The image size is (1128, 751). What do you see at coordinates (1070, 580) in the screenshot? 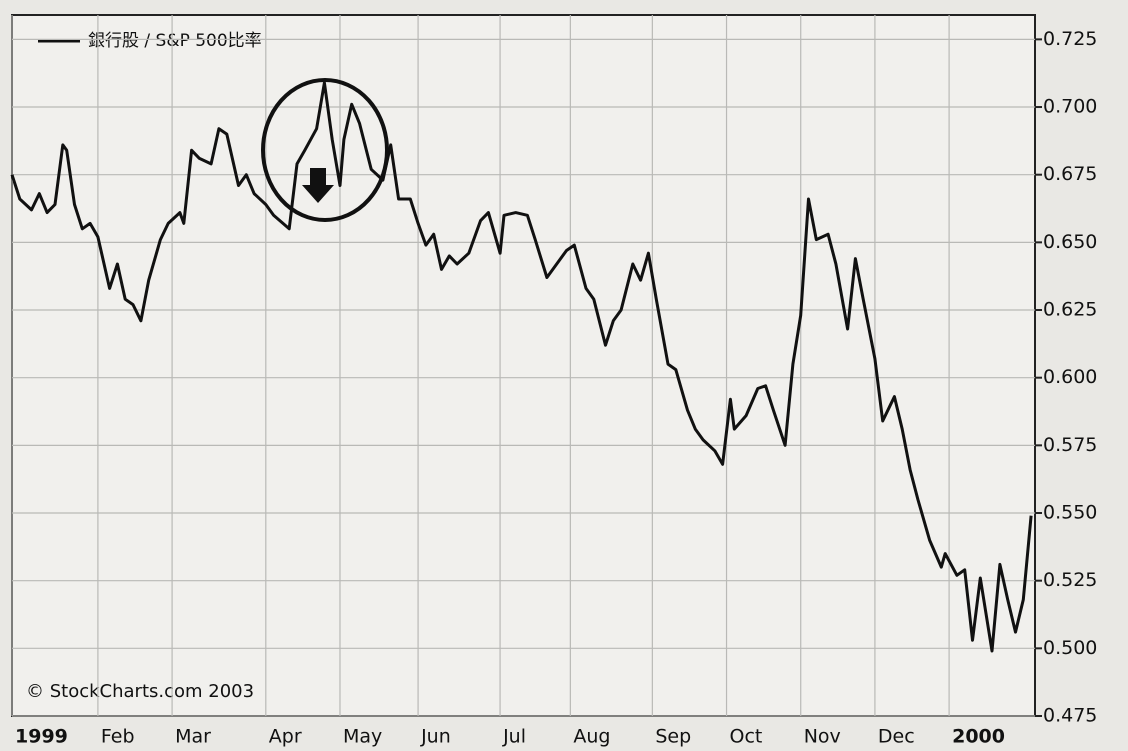
I see `y-tick-label: 0.525` at bounding box center [1070, 580].